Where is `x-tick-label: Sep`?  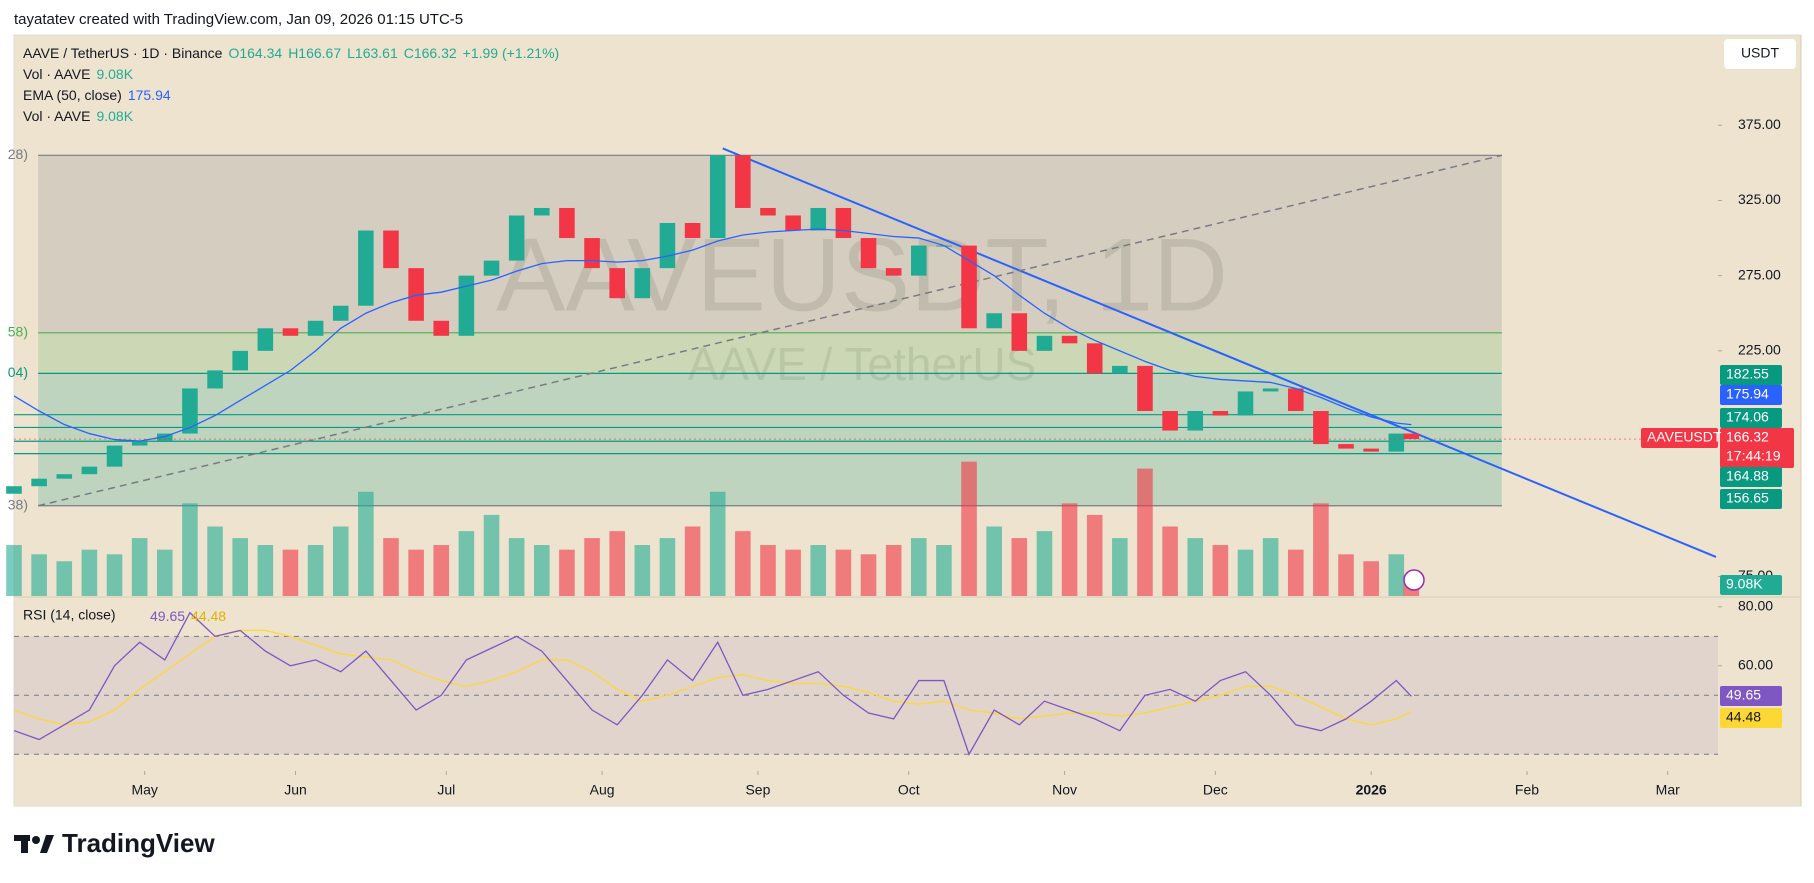 x-tick-label: Sep is located at coordinates (757, 790).